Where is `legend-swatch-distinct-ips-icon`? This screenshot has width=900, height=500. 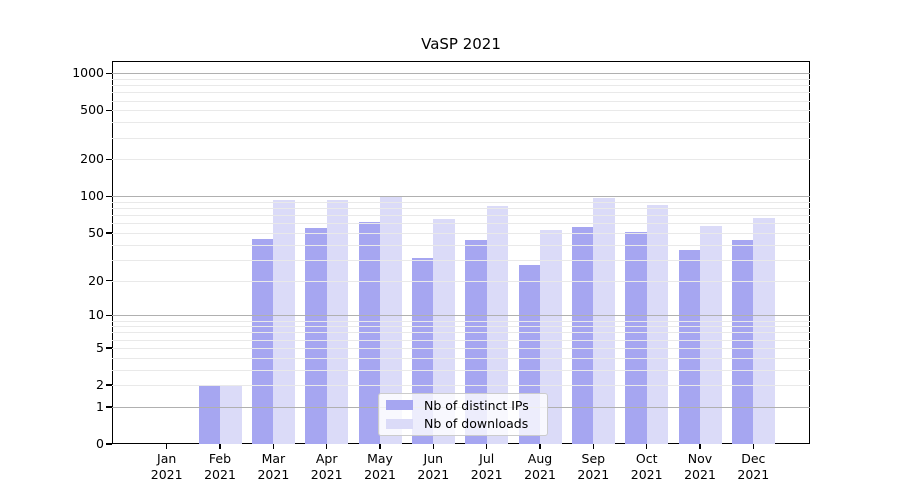
legend-swatch-distinct-ips-icon is located at coordinates (399, 405).